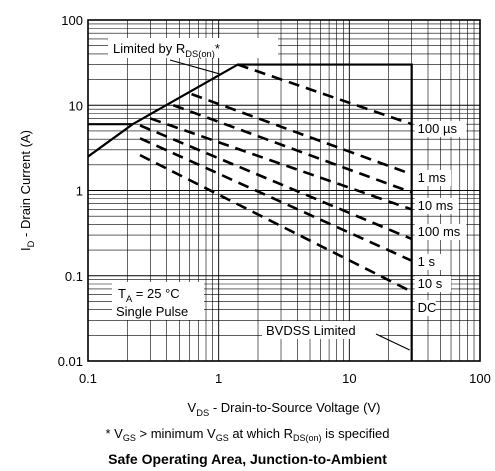 Image resolution: width=495 pixels, height=471 pixels. I want to click on note-prefix: * V, so click(114, 433).